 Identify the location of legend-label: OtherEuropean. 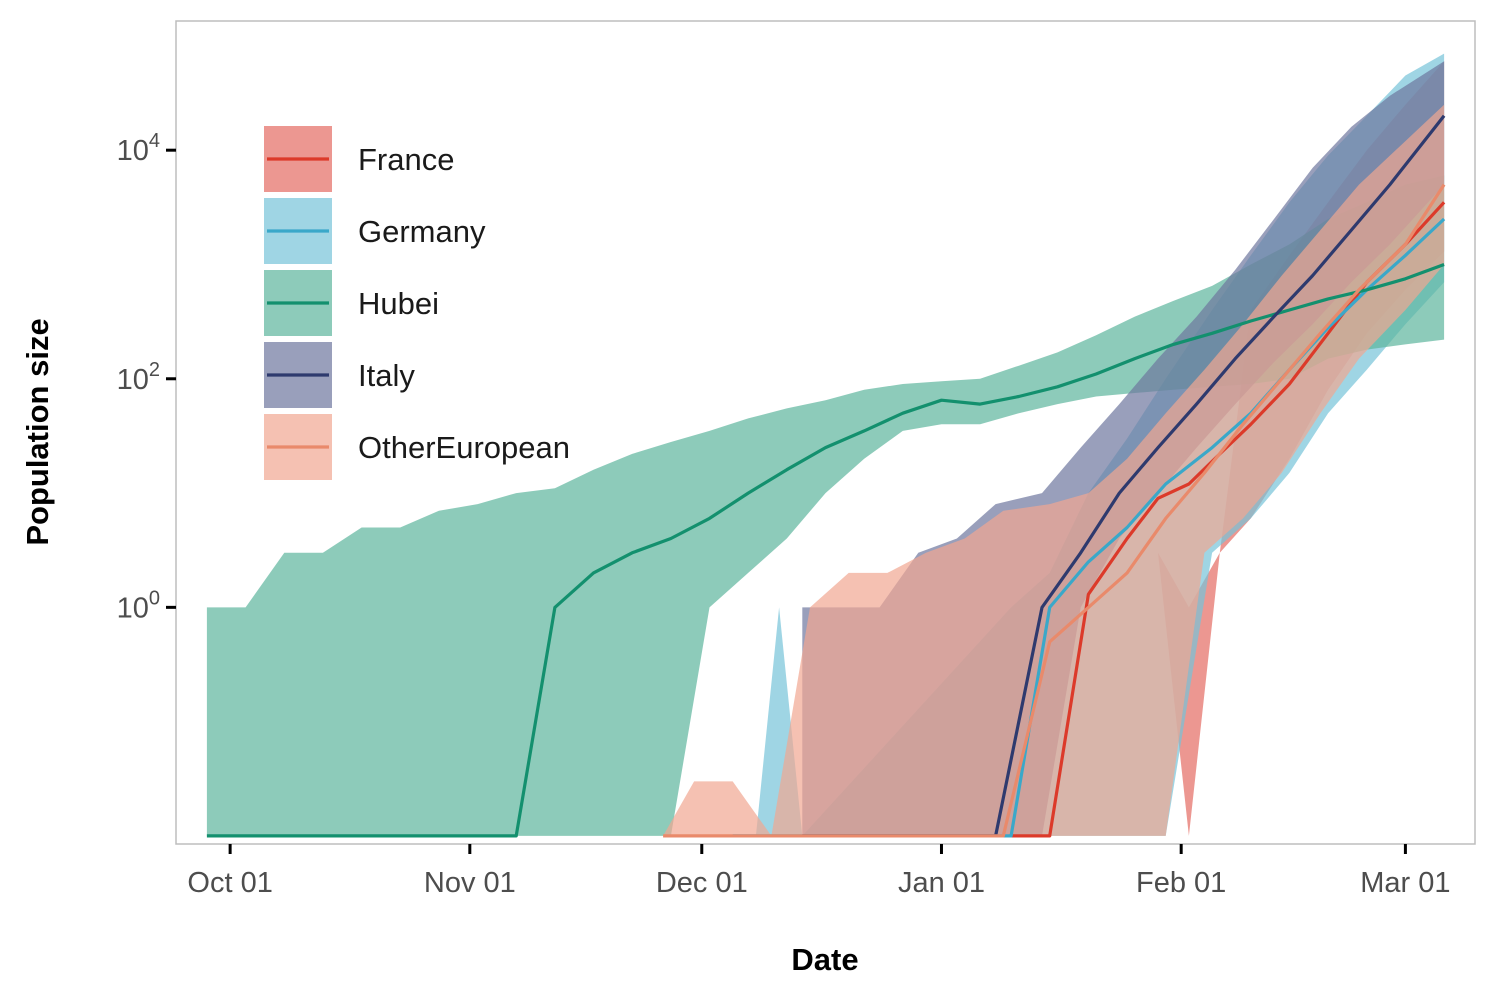
(464, 447).